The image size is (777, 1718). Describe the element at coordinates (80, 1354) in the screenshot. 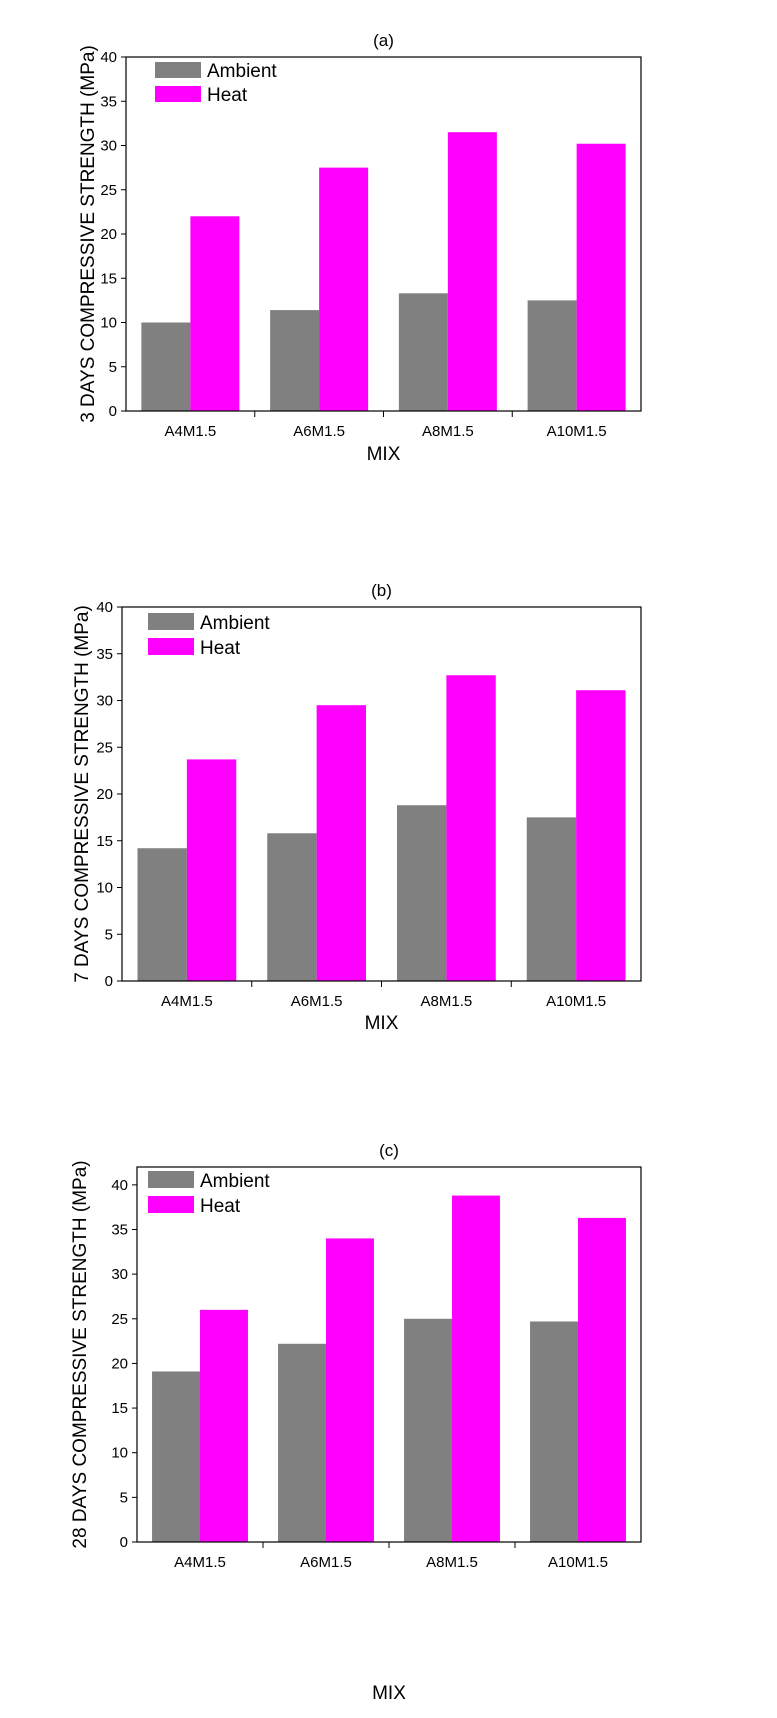

I see `y-axis-title: 28 DAYS COMPRESSIVE STRENGTH (MPa)` at that location.